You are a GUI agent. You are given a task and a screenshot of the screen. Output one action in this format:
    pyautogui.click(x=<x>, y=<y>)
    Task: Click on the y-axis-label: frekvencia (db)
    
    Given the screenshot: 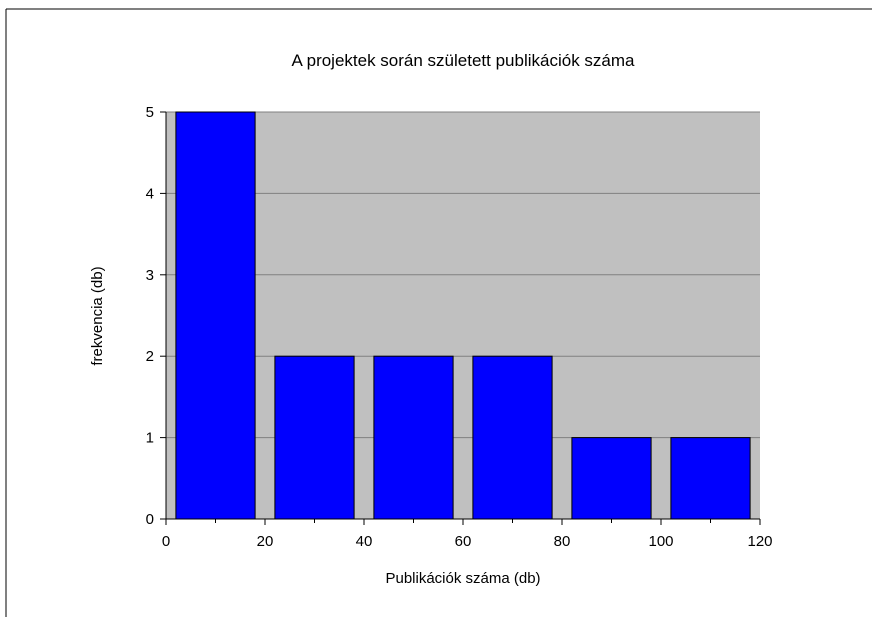 What is the action you would take?
    pyautogui.click(x=97, y=315)
    